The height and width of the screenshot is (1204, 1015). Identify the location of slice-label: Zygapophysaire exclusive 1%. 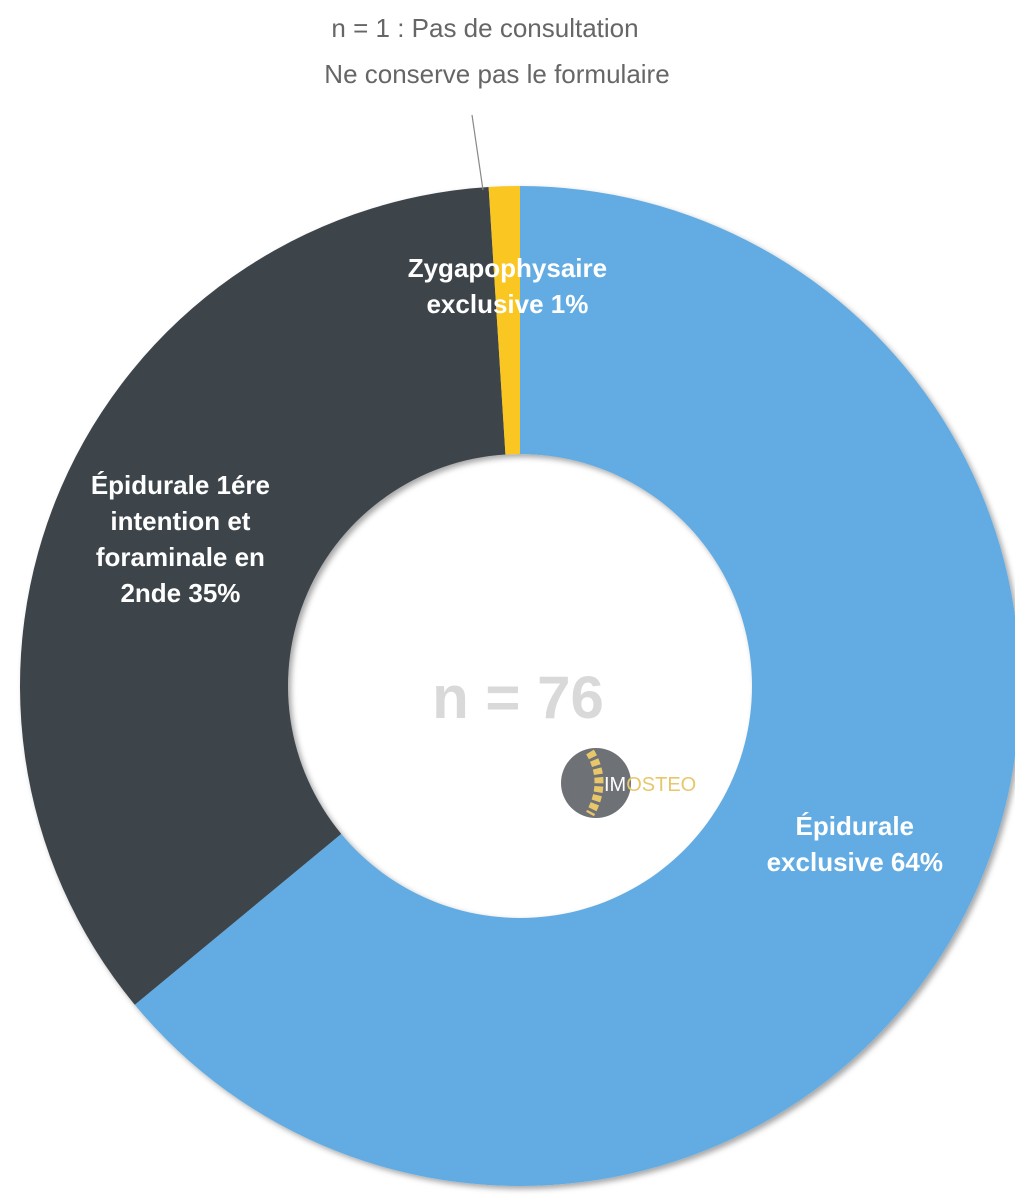
(507, 286).